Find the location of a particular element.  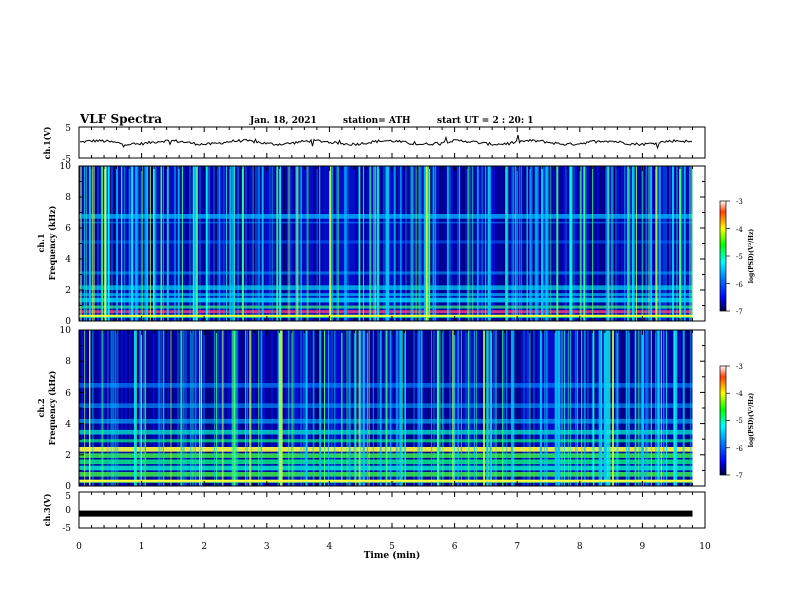

ch3-waveform-line is located at coordinates (386, 513).